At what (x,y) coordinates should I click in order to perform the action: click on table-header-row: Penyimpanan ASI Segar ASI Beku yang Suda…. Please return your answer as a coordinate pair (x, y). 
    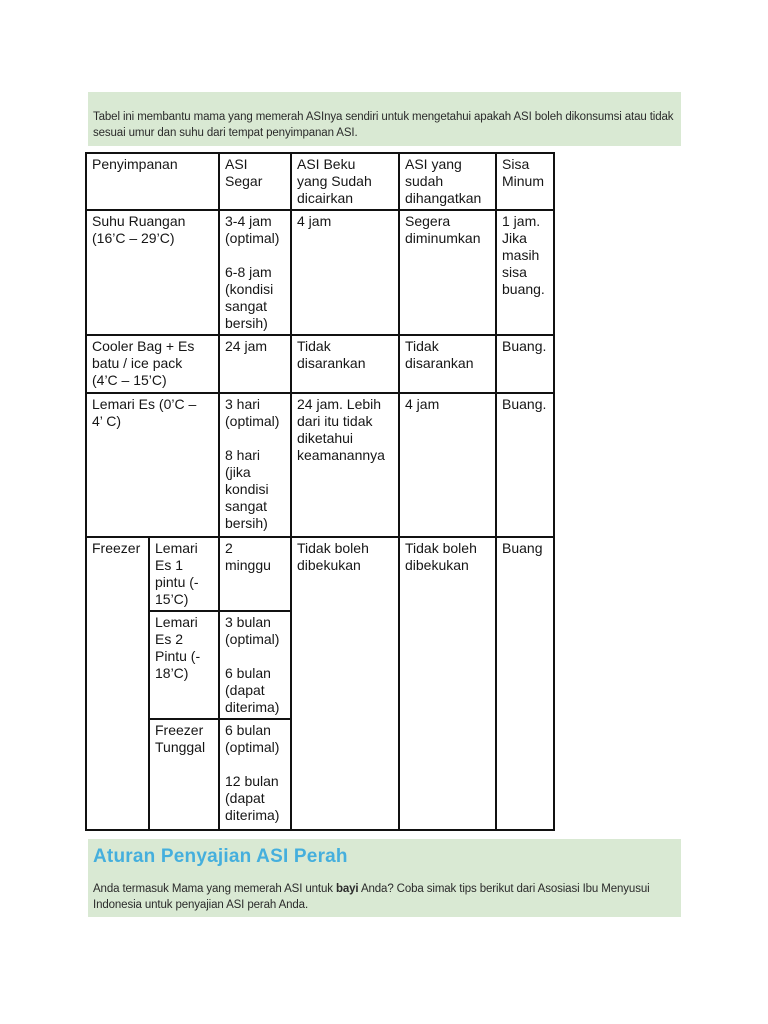
    Looking at the image, I should click on (320, 181).